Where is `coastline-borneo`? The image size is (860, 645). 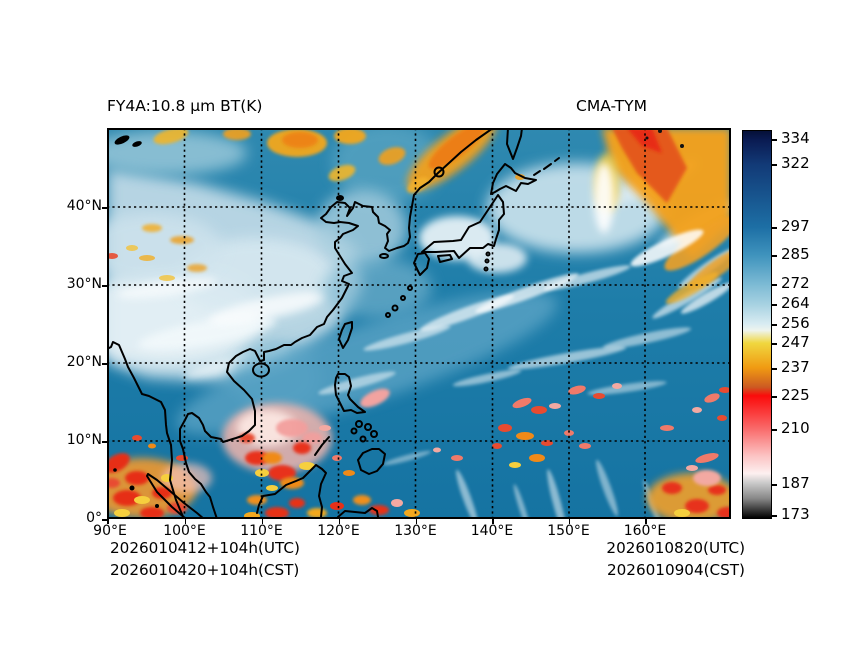 coastline-borneo is located at coordinates (291, 491).